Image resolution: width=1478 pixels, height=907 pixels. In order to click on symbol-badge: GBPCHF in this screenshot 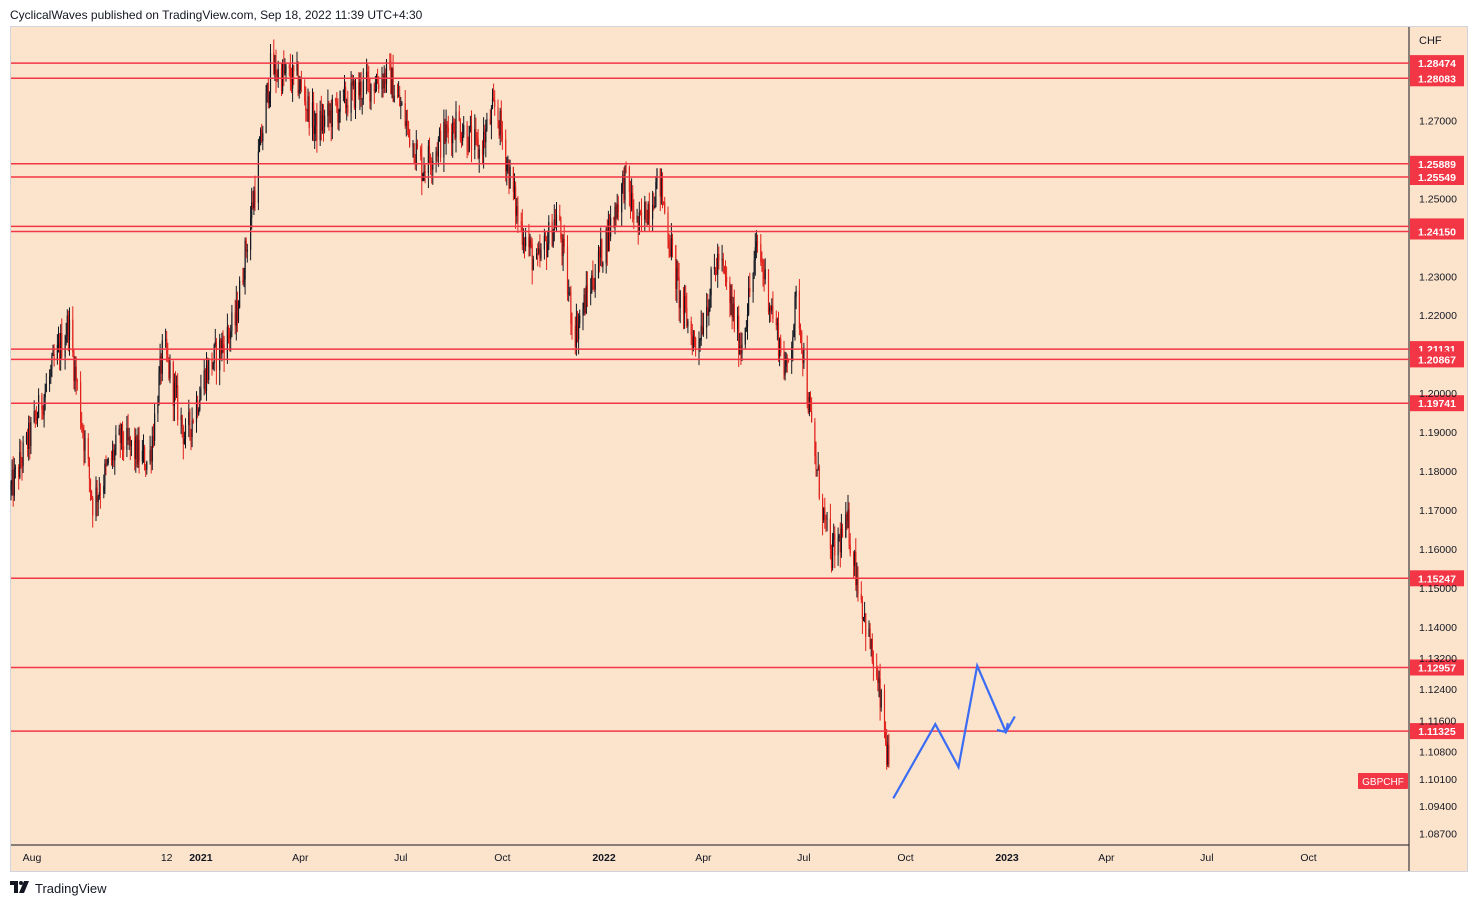, I will do `click(1383, 781)`.